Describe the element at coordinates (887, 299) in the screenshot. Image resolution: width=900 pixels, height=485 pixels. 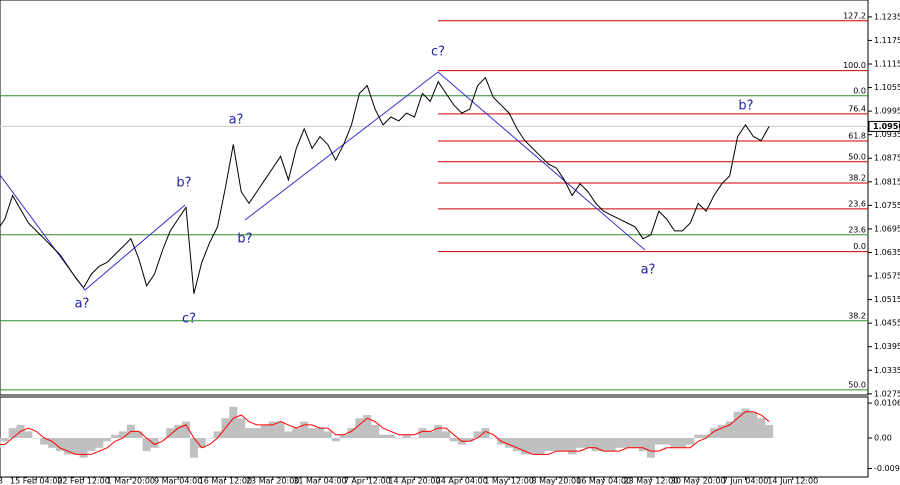
I see `y-tick-label: 1.0515` at that location.